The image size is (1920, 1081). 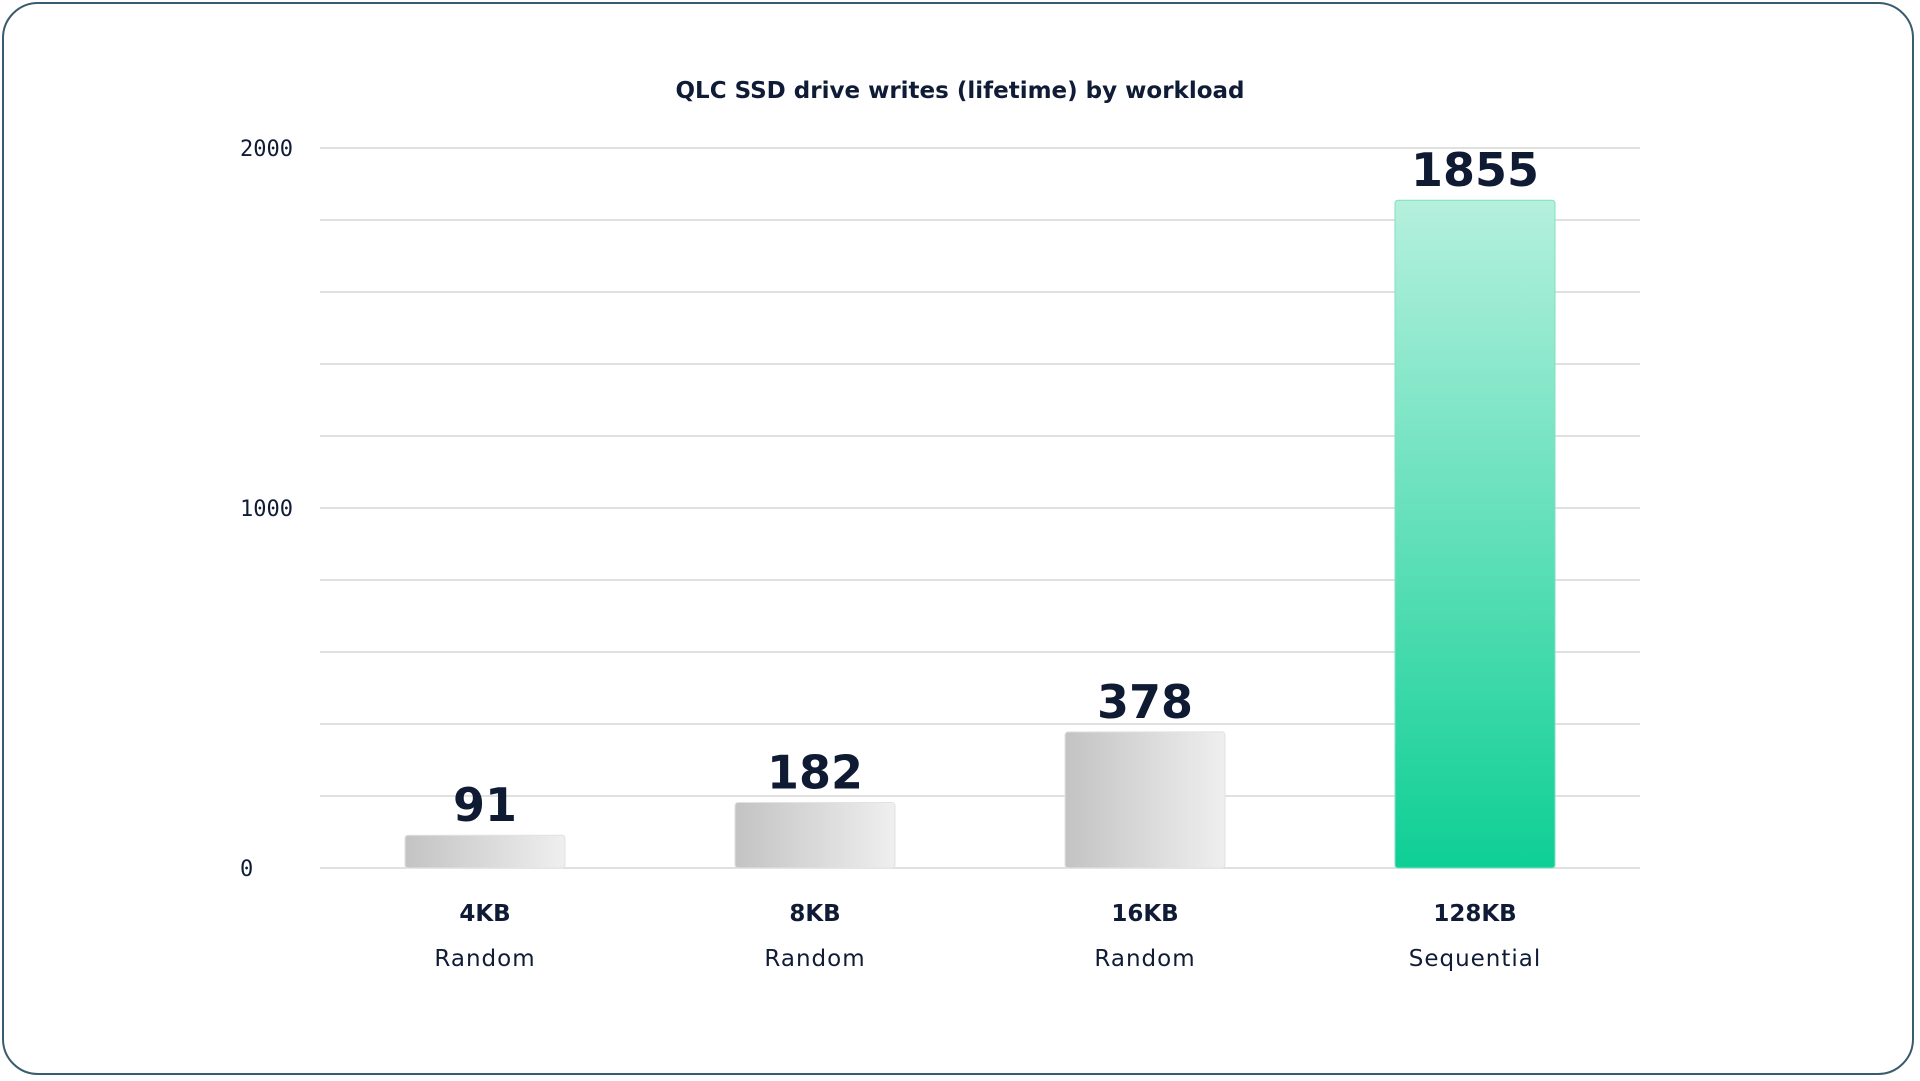 What do you see at coordinates (266, 509) in the screenshot?
I see `y-tick-label: 1000` at bounding box center [266, 509].